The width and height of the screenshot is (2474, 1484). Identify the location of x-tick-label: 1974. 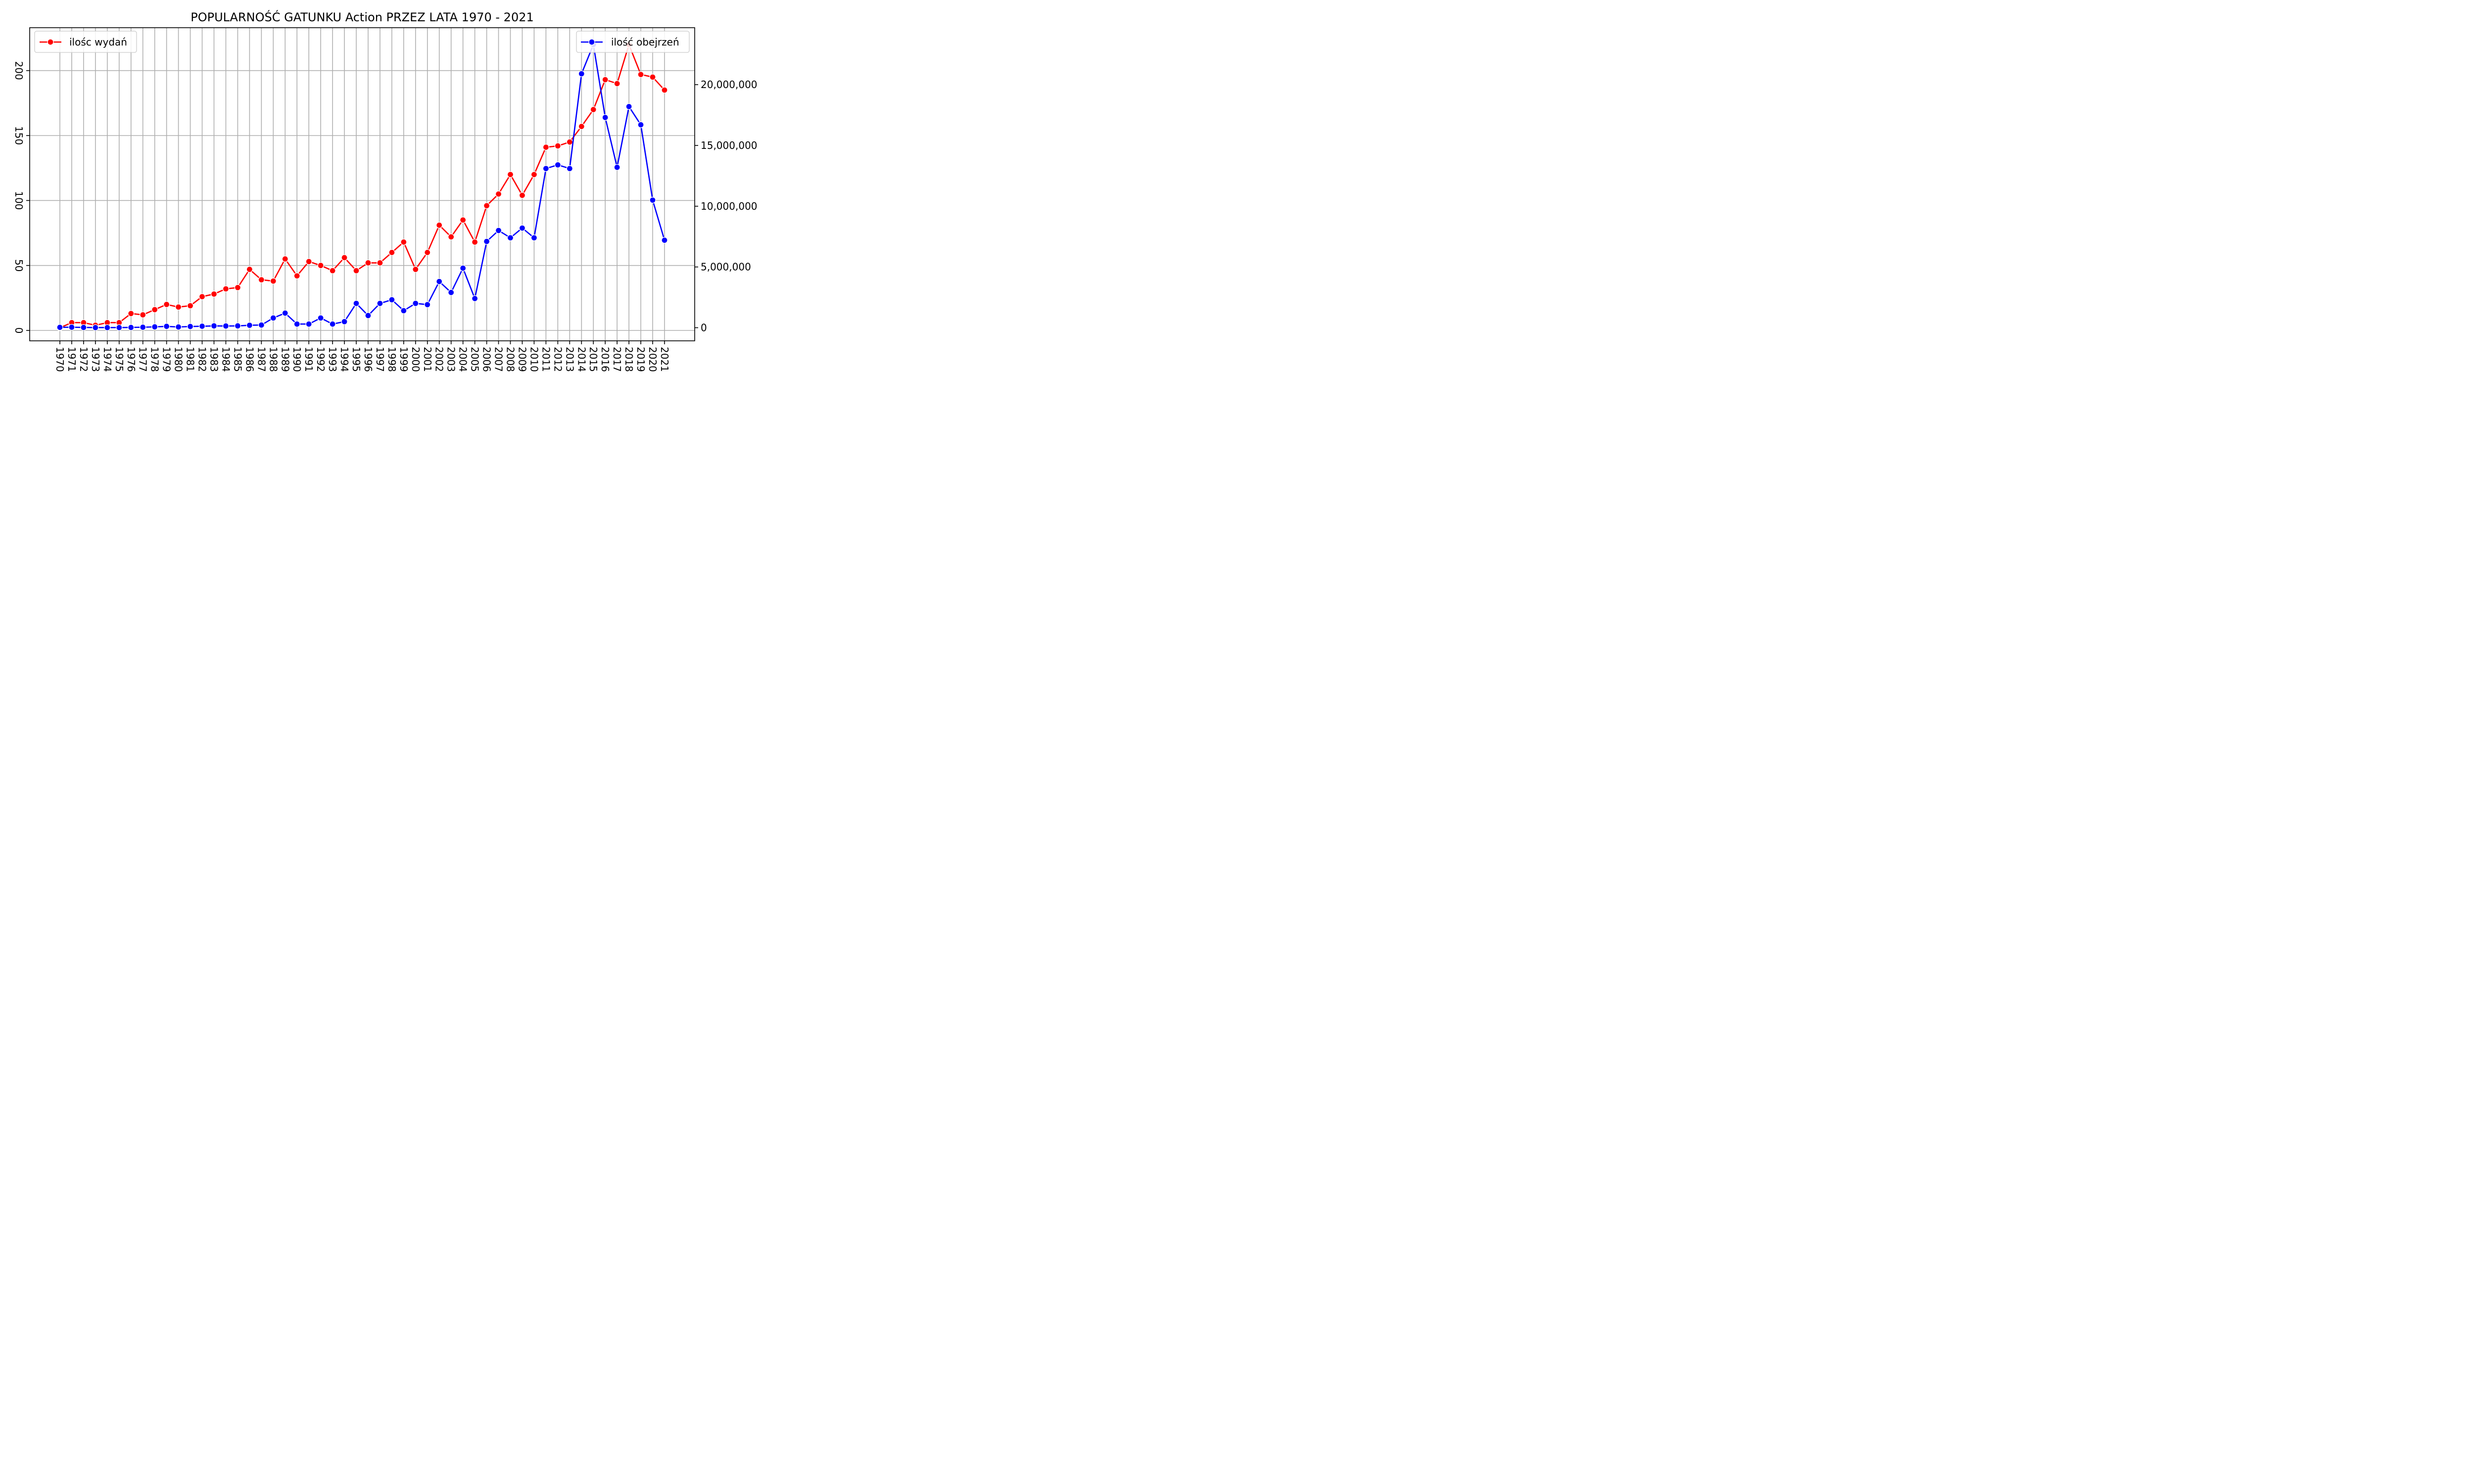
(107, 359).